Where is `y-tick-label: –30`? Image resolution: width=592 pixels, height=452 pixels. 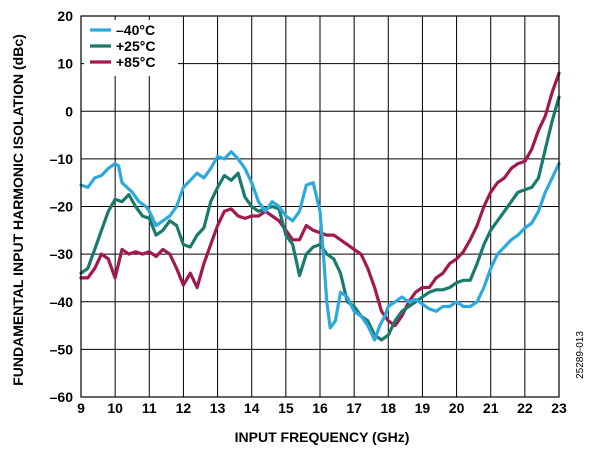 y-tick-label: –30 is located at coordinates (62, 254).